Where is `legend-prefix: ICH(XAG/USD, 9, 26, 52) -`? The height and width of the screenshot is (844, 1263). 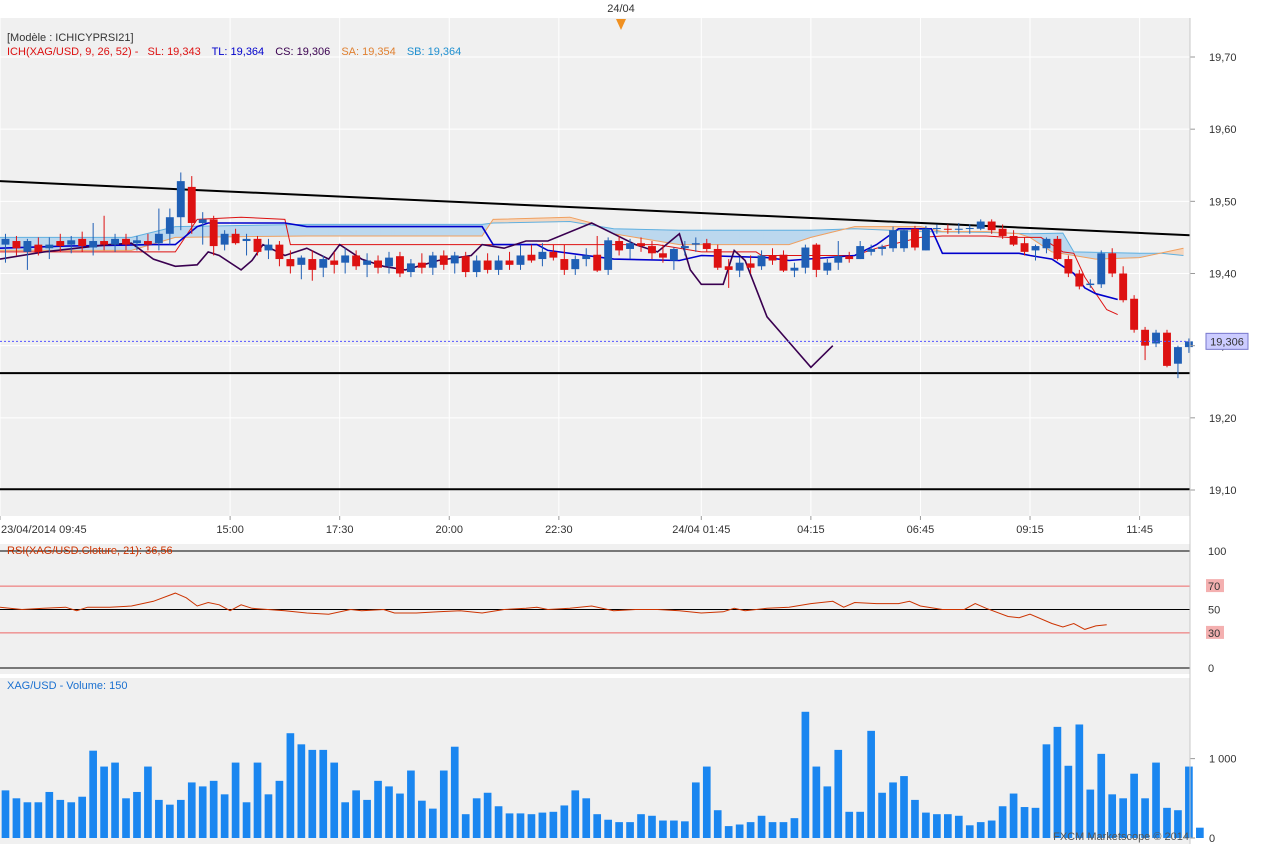
legend-prefix: ICH(XAG/USD, 9, 26, 52) - is located at coordinates (73, 52).